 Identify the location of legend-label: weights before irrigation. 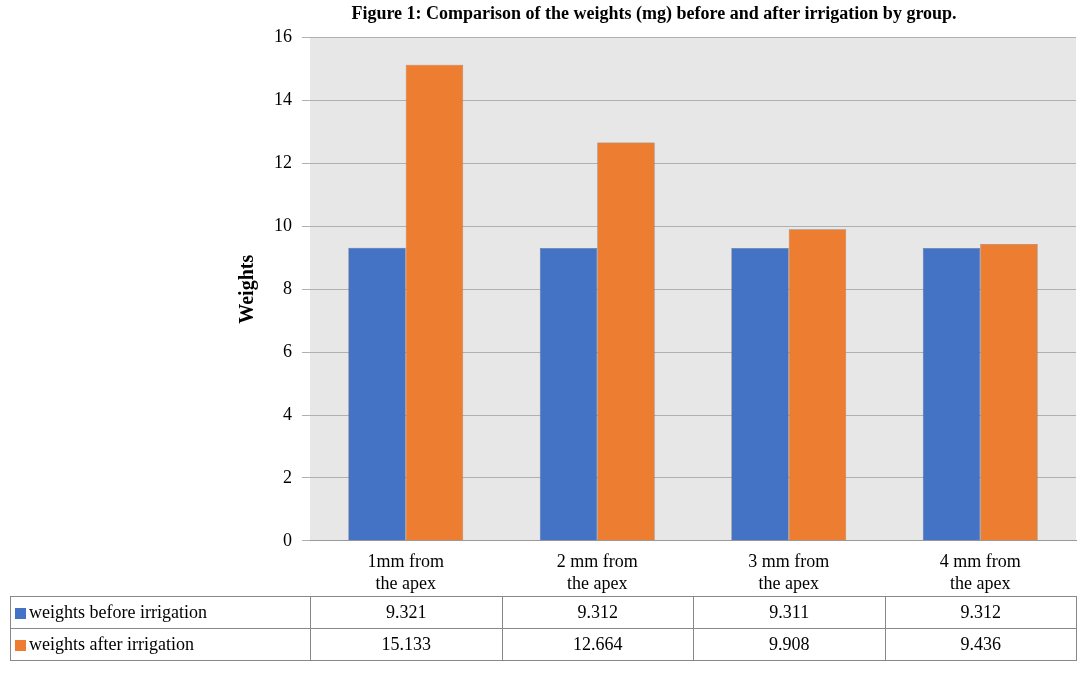
(160, 612).